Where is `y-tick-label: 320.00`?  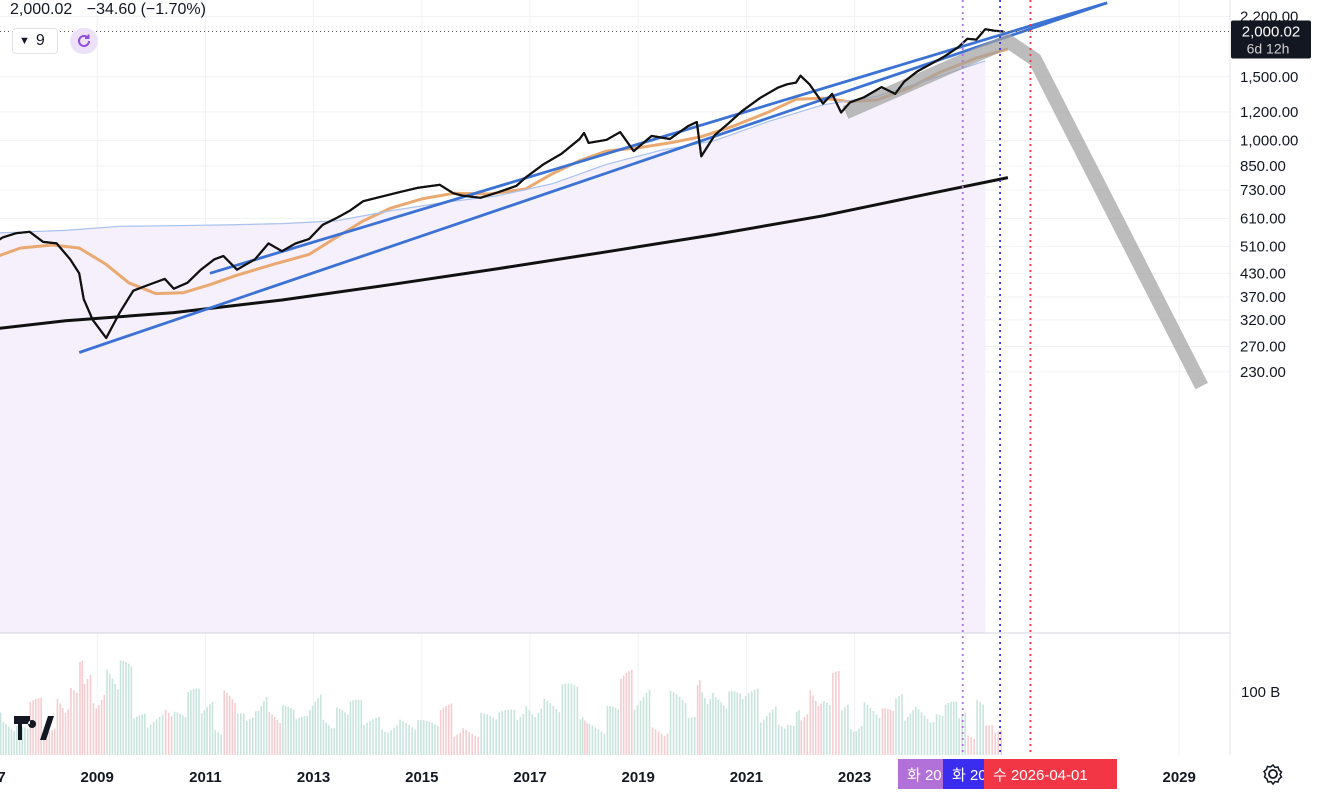
y-tick-label: 320.00 is located at coordinates (1263, 320).